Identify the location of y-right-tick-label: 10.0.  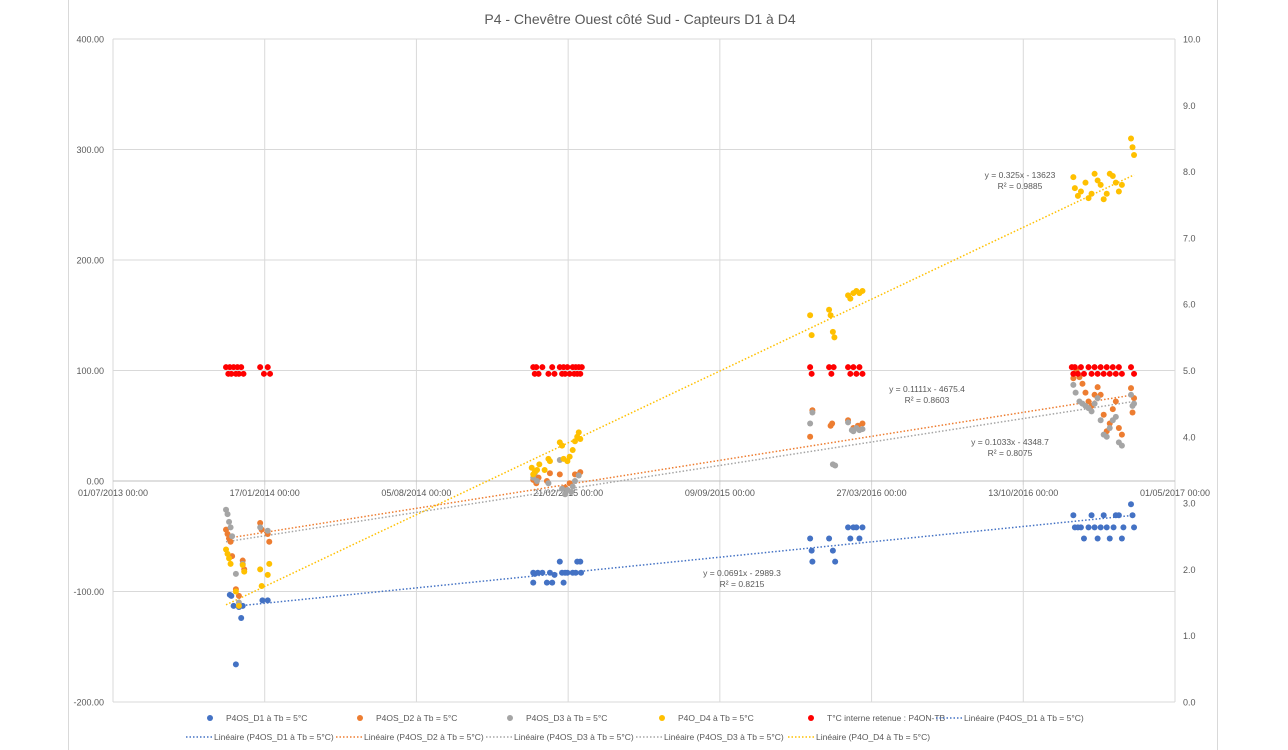
(1192, 40).